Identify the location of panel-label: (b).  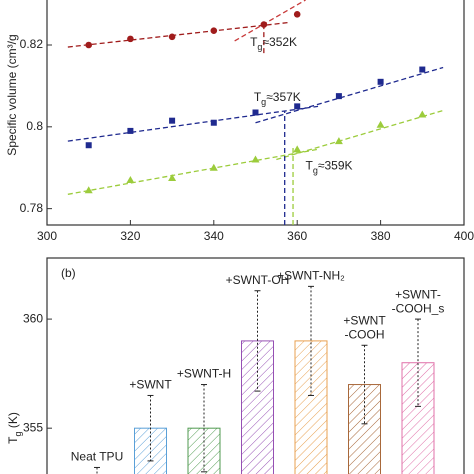
(68, 273).